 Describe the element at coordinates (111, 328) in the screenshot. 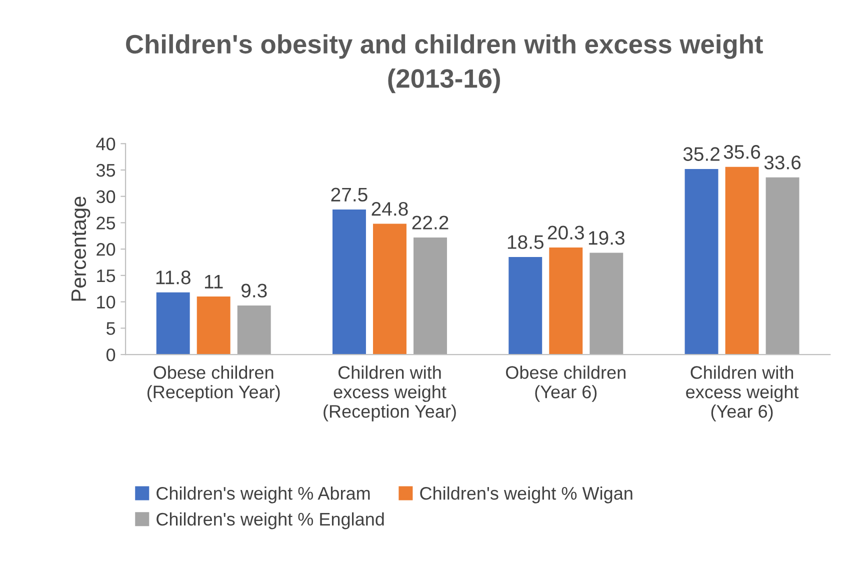

I see `y-tick-label: 5` at that location.